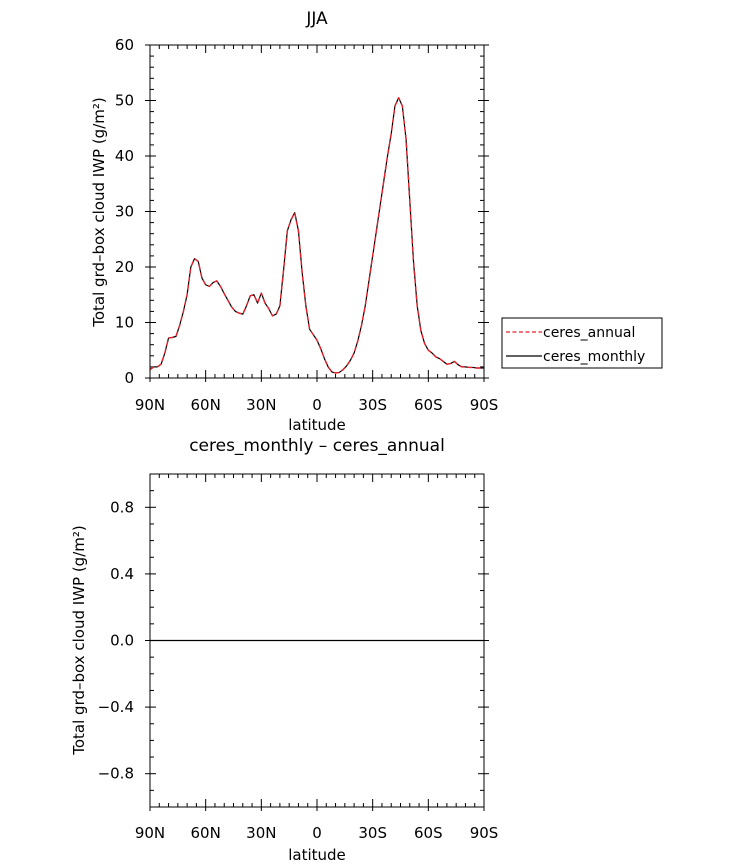 The width and height of the screenshot is (733, 866). I want to click on legend: ceres_annual ceres_monthly, so click(582, 343).